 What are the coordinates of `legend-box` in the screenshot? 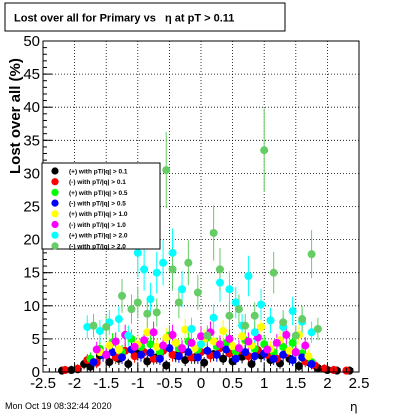 It's located at (101, 206).